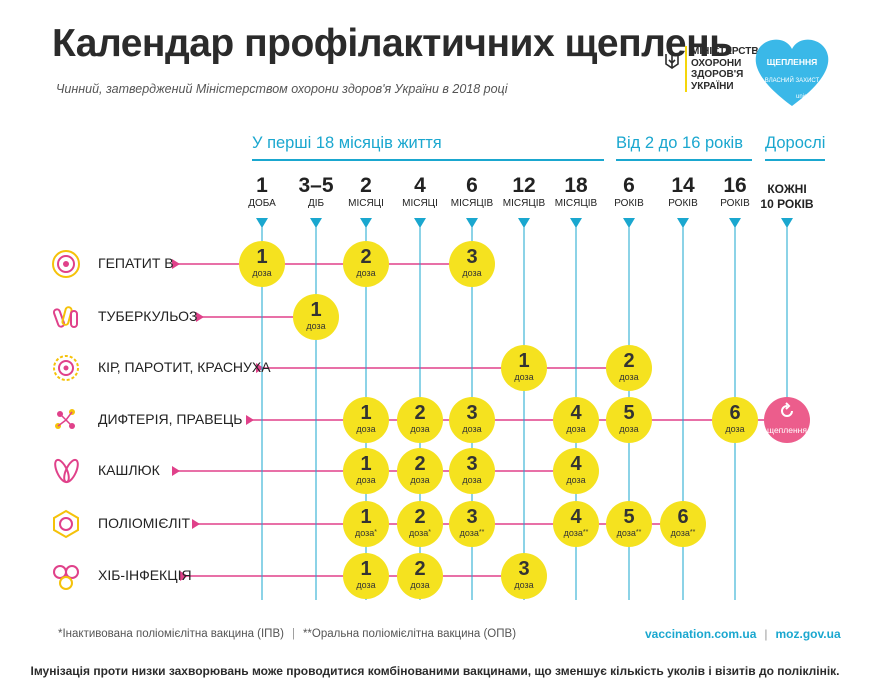  What do you see at coordinates (683, 185) in the screenshot?
I see `age-number: 14` at bounding box center [683, 185].